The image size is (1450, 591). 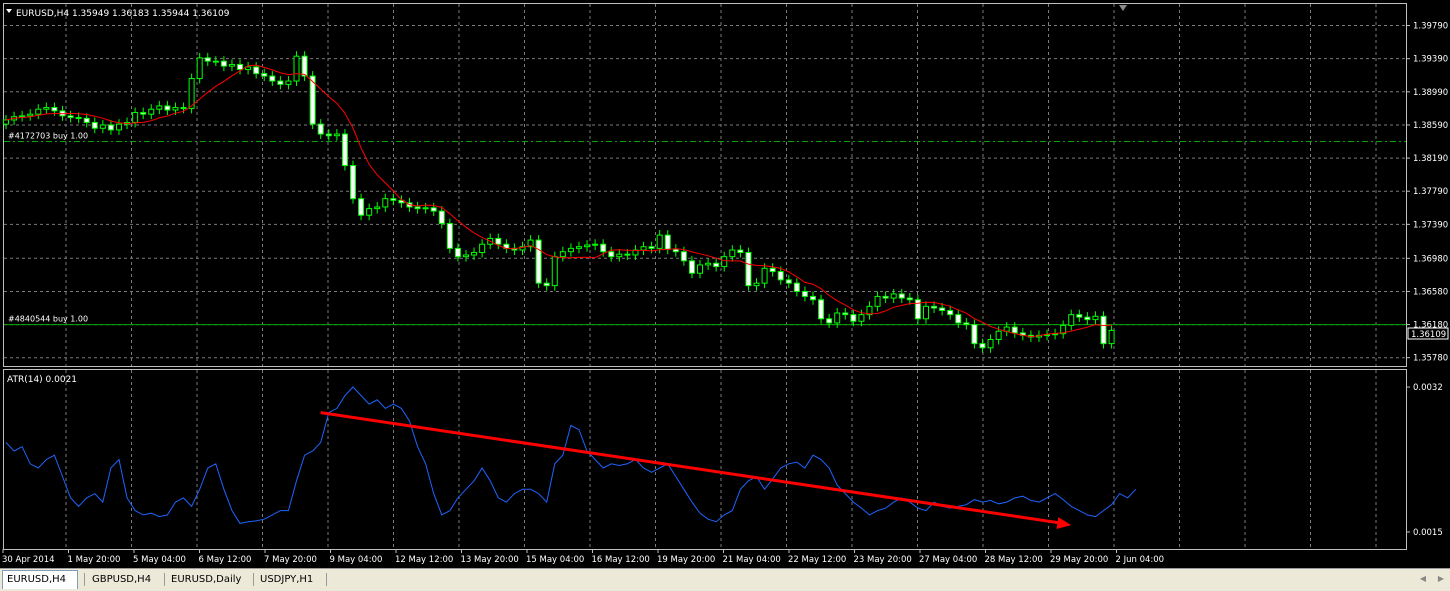 What do you see at coordinates (686, 560) in the screenshot?
I see `time-tick-label: 19 May 20:00` at bounding box center [686, 560].